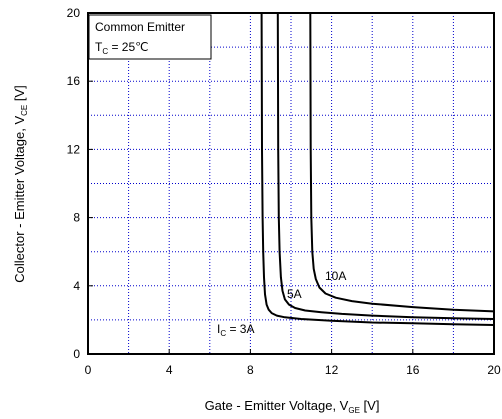  I want to click on annotation-line-1: Common Emitter, so click(140, 27).